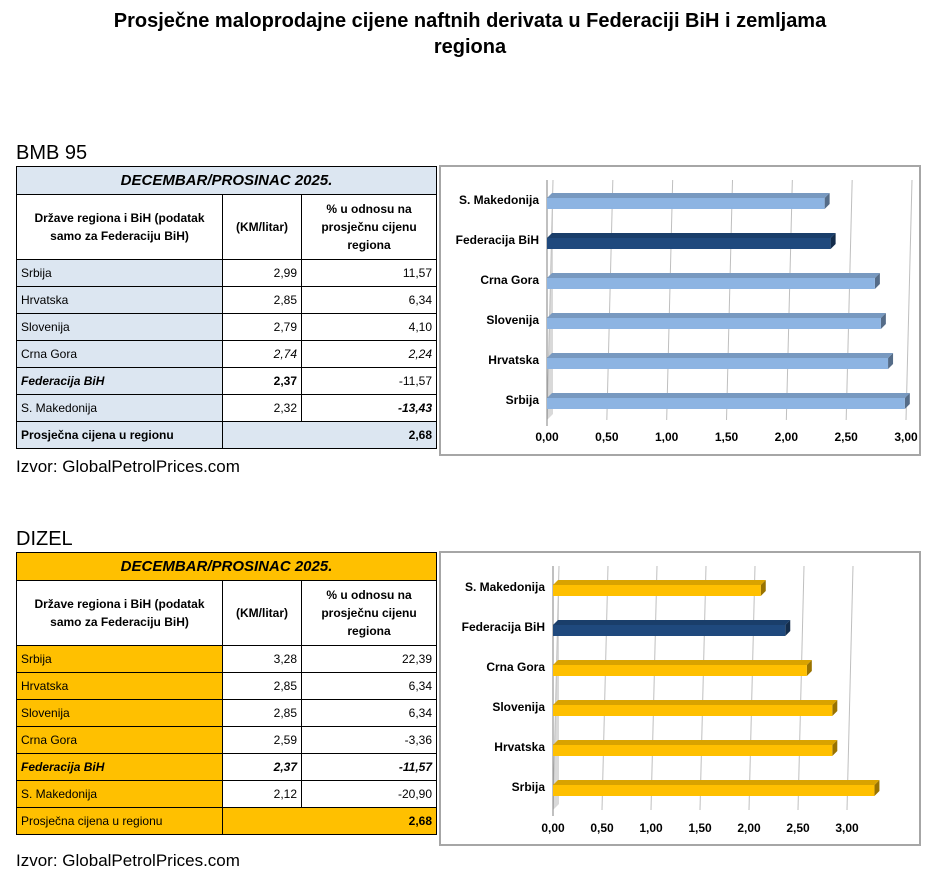  Describe the element at coordinates (369, 659) in the screenshot. I see `value-cell: 22,39` at that location.